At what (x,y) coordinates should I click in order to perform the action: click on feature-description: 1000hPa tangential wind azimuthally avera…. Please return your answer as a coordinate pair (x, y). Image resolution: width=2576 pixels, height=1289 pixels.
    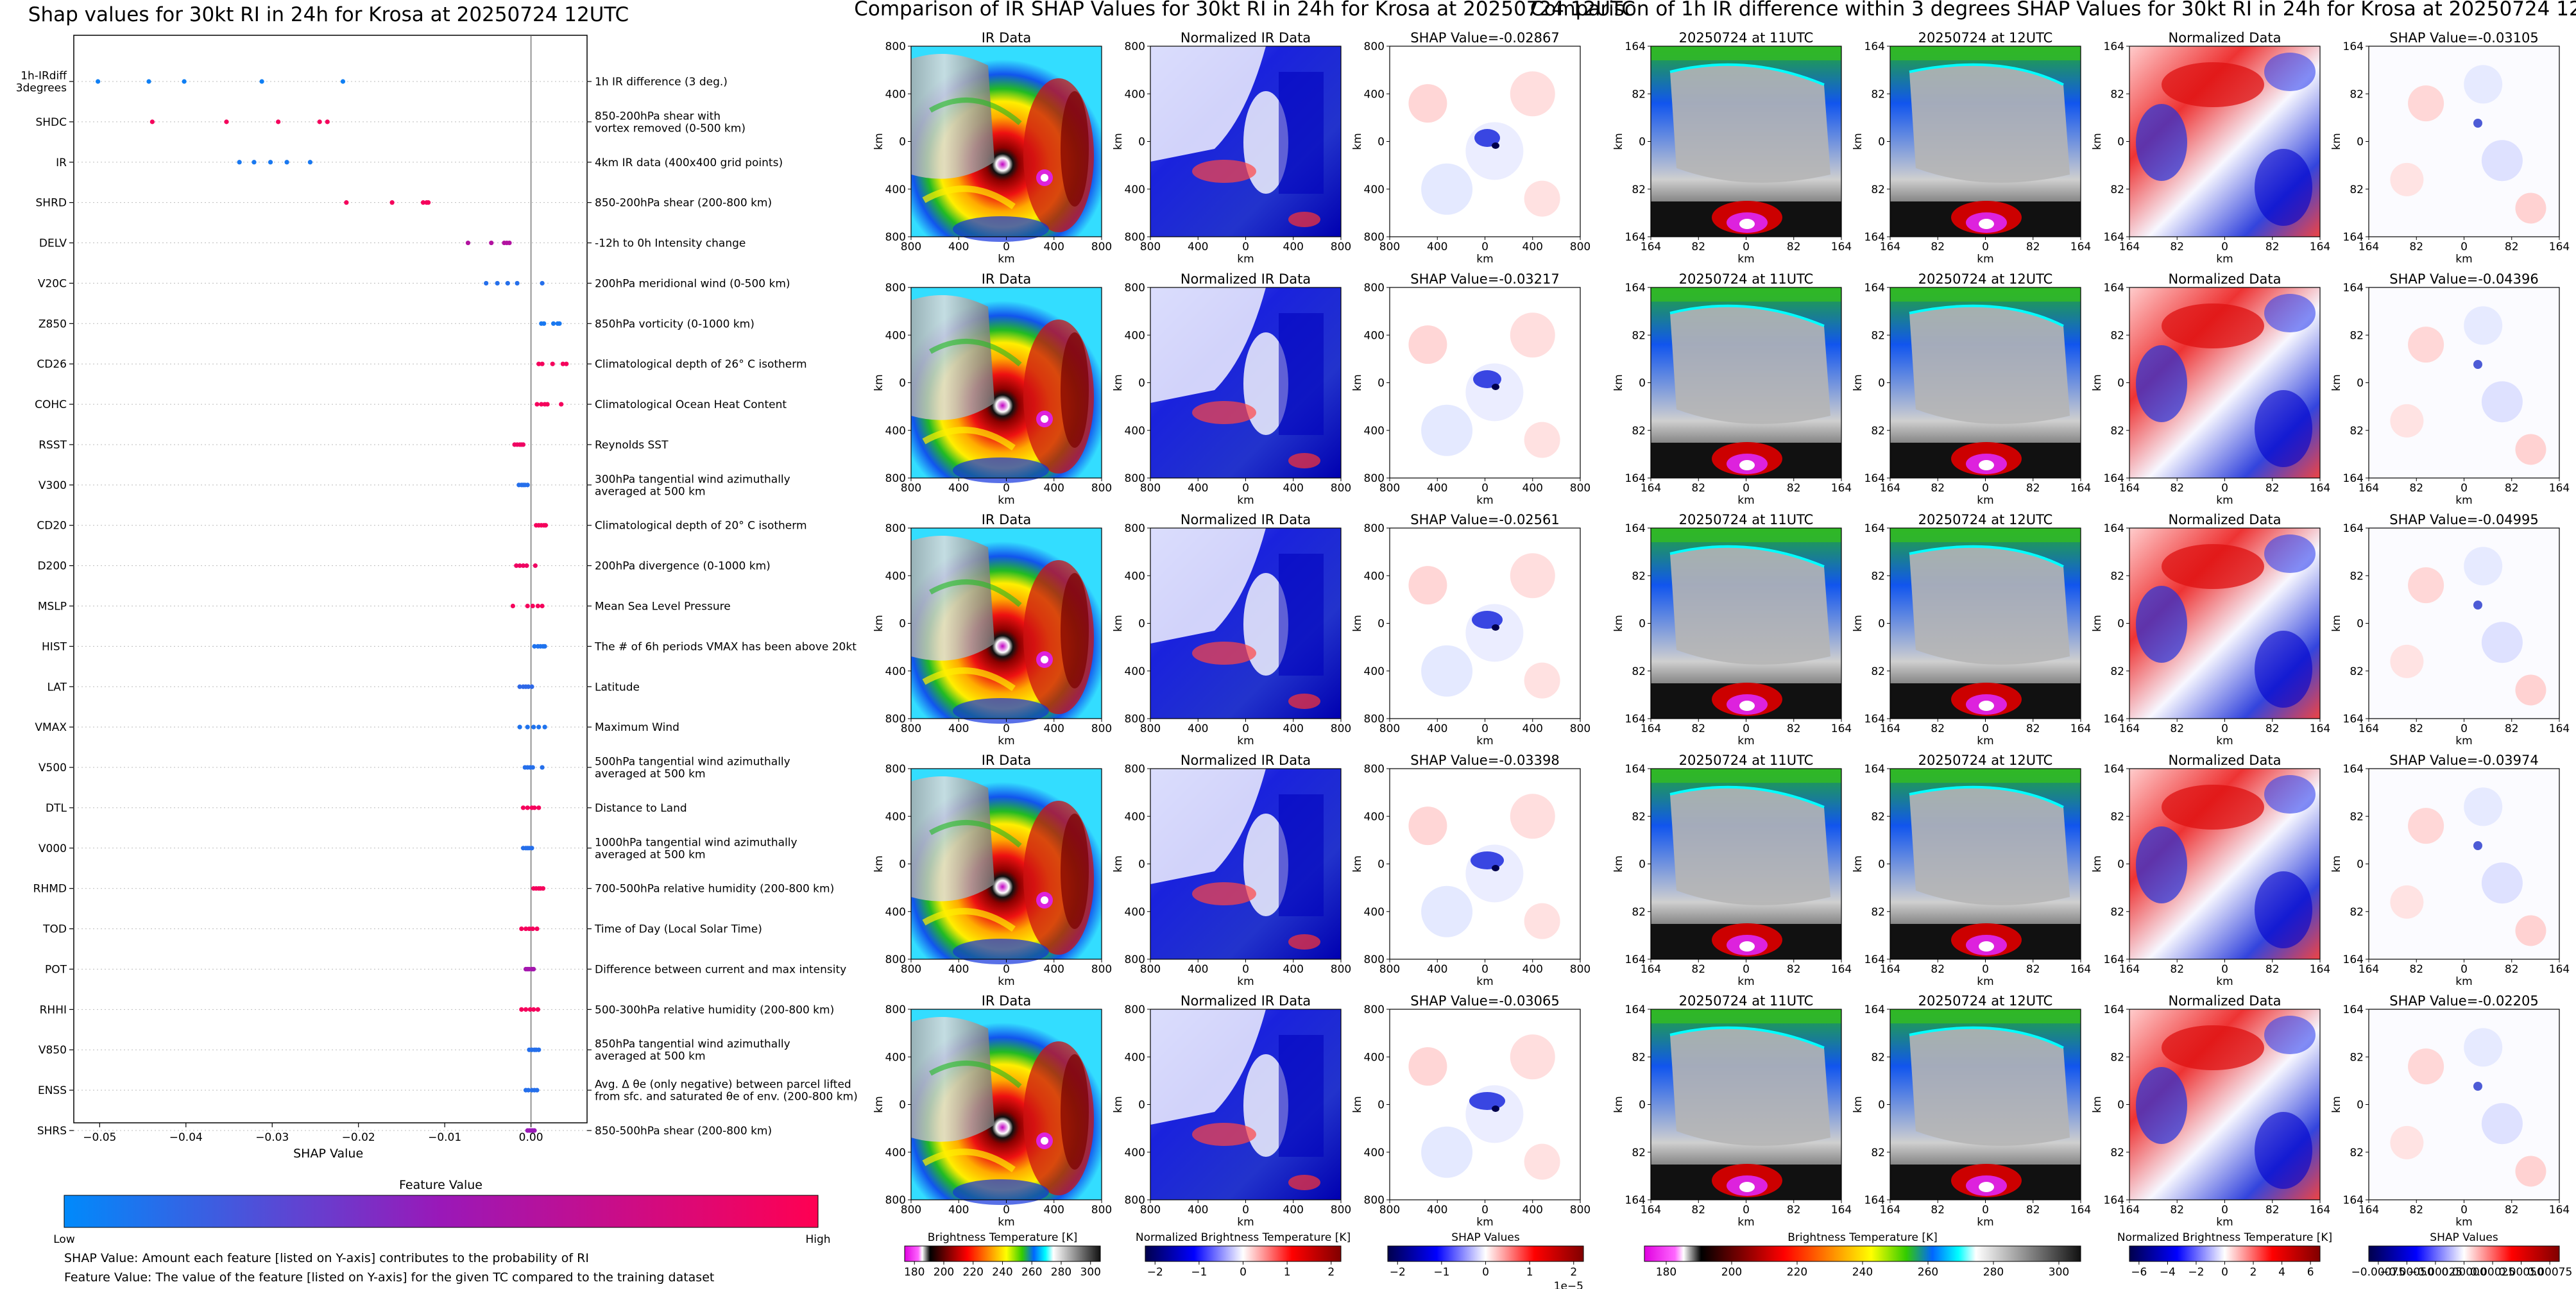
    Looking at the image, I should click on (696, 848).